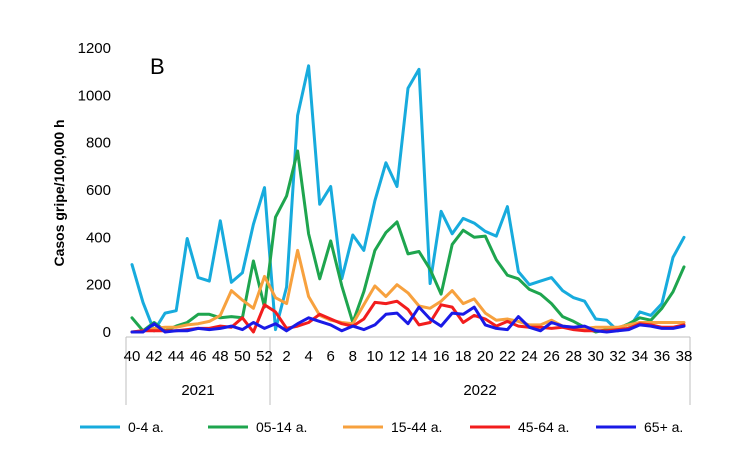 Image resolution: width=732 pixels, height=464 pixels. I want to click on y-tick-label: 1000, so click(94, 95).